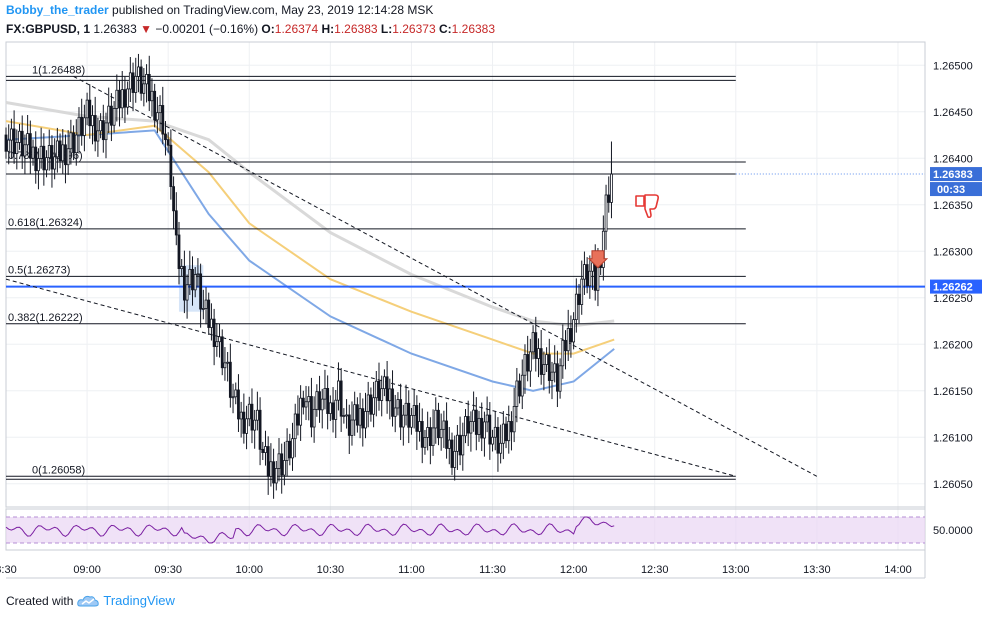 The width and height of the screenshot is (988, 618). What do you see at coordinates (953, 531) in the screenshot?
I see `rsi-axis-tick: 50.0000` at bounding box center [953, 531].